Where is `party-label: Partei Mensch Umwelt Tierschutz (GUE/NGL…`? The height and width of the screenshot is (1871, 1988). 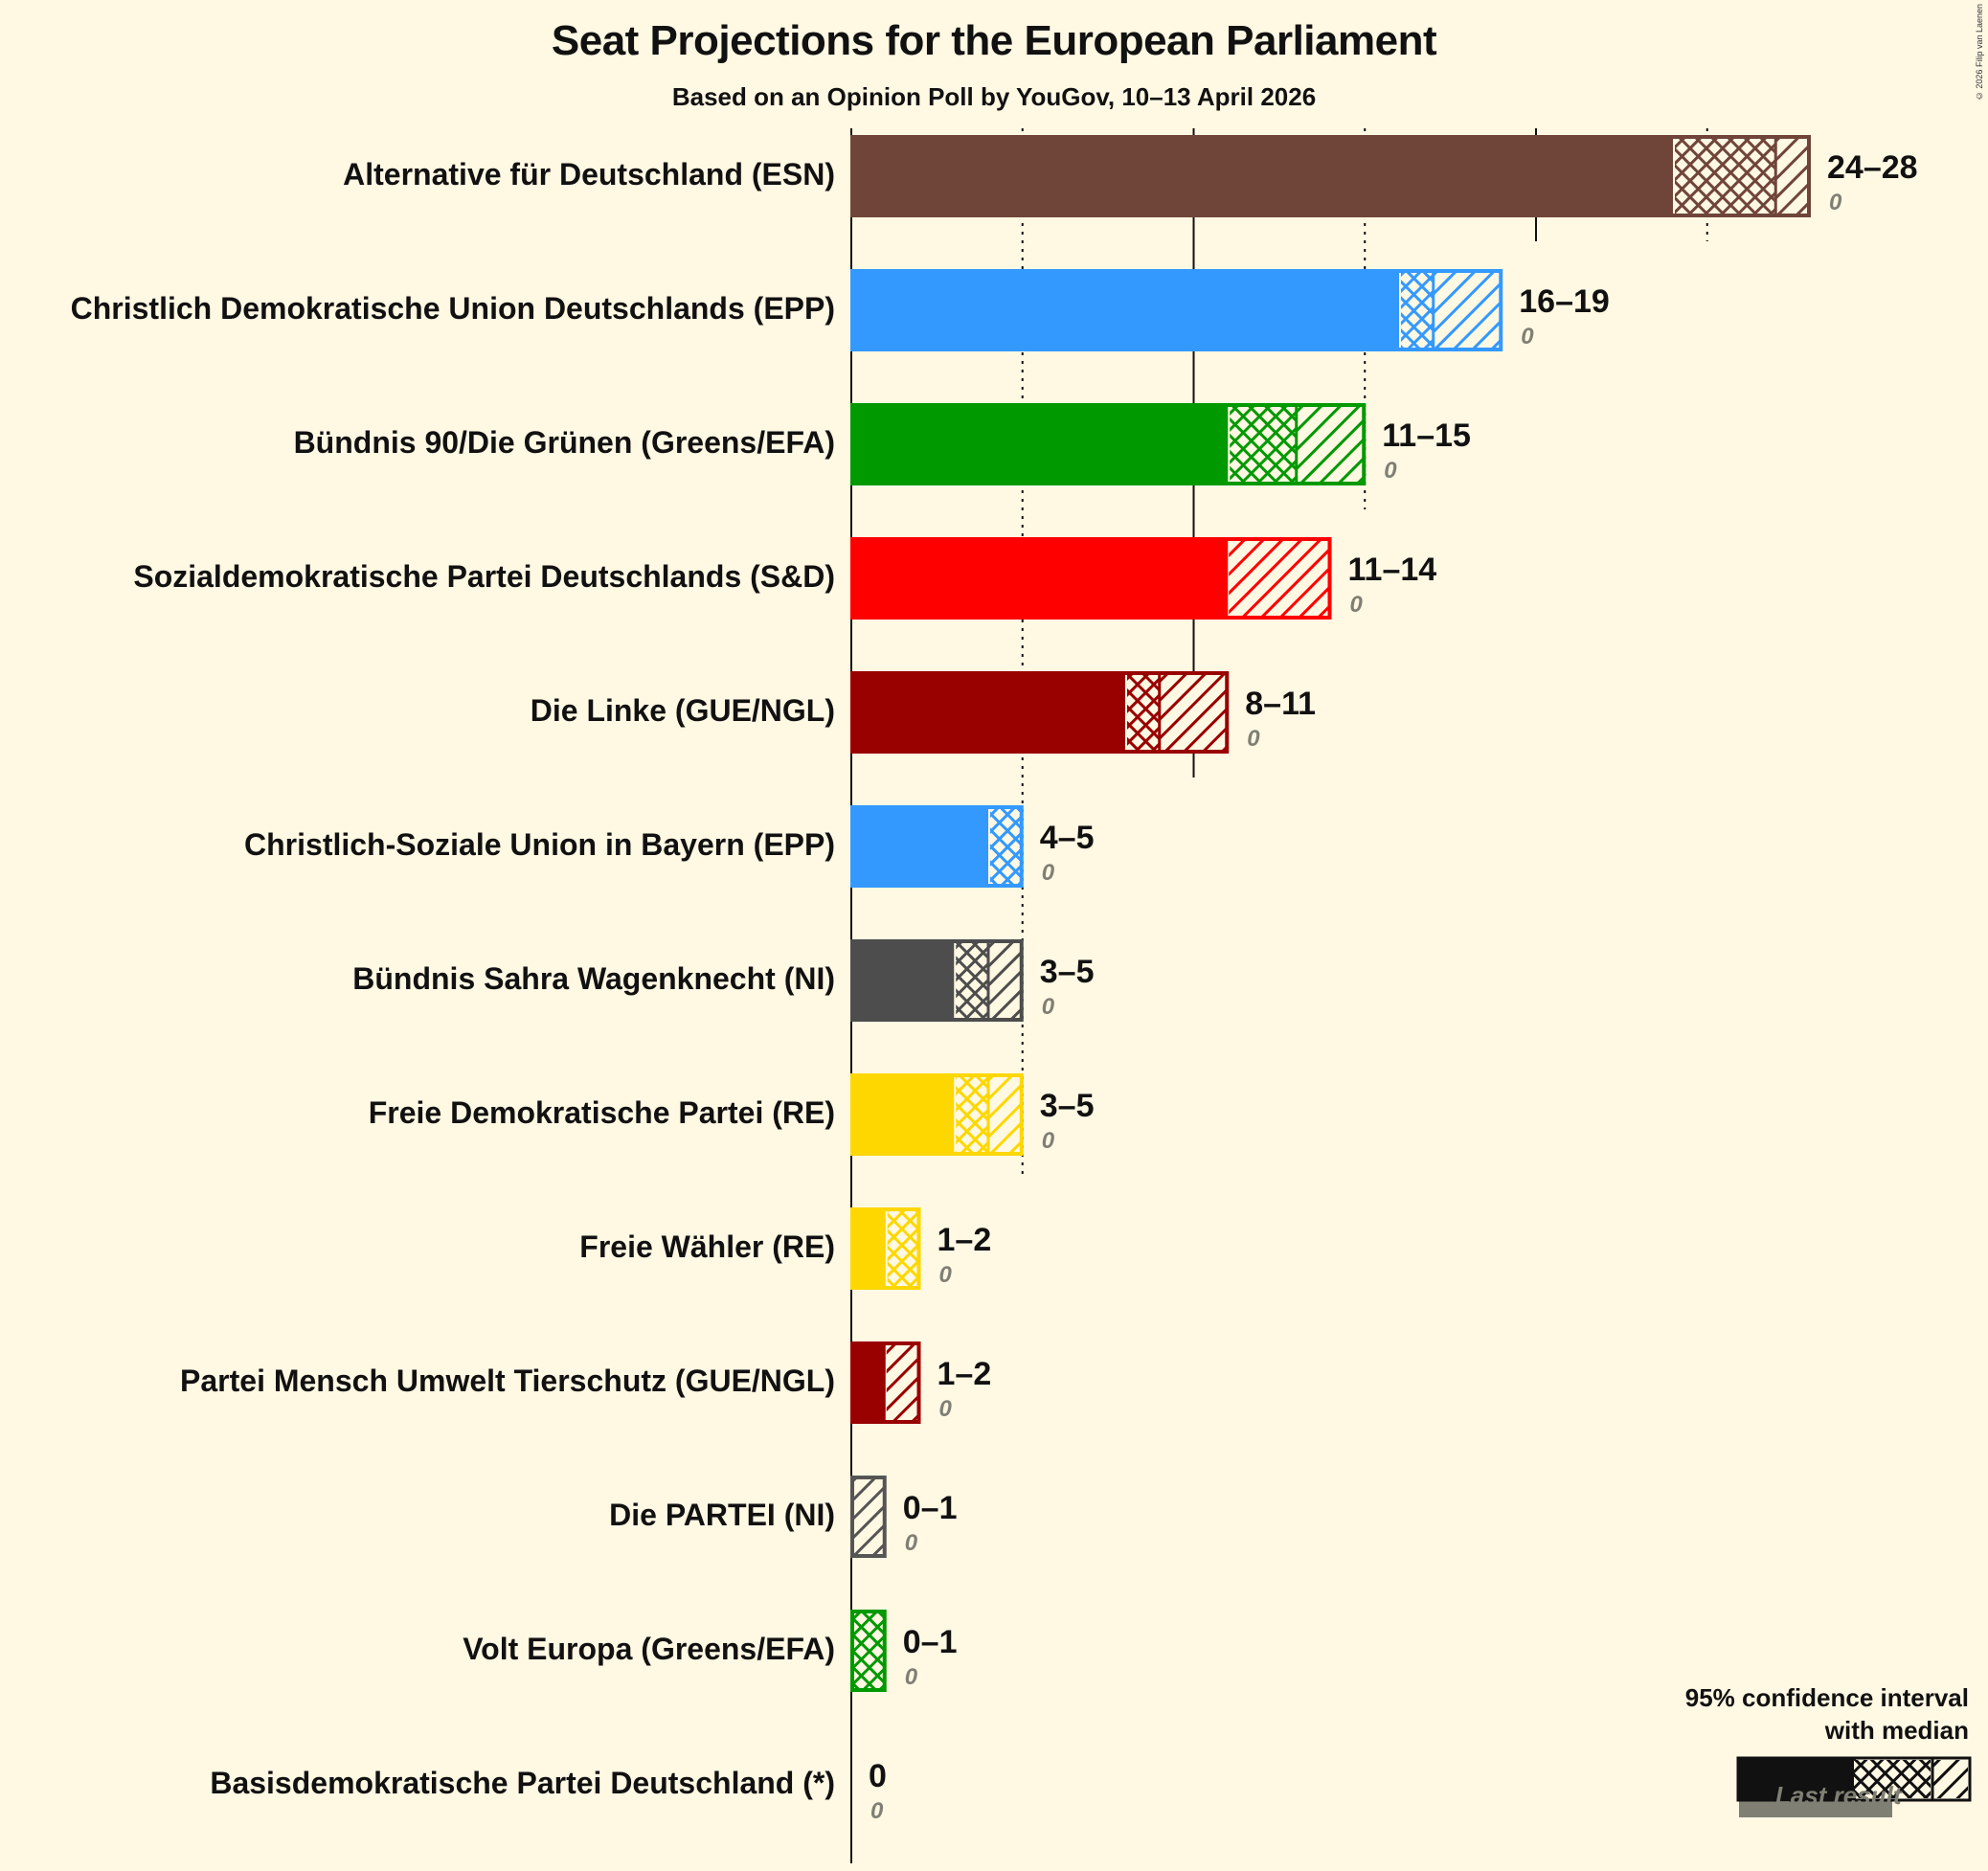 party-label: Partei Mensch Umwelt Tierschutz (GUE/NGL… is located at coordinates (507, 1381).